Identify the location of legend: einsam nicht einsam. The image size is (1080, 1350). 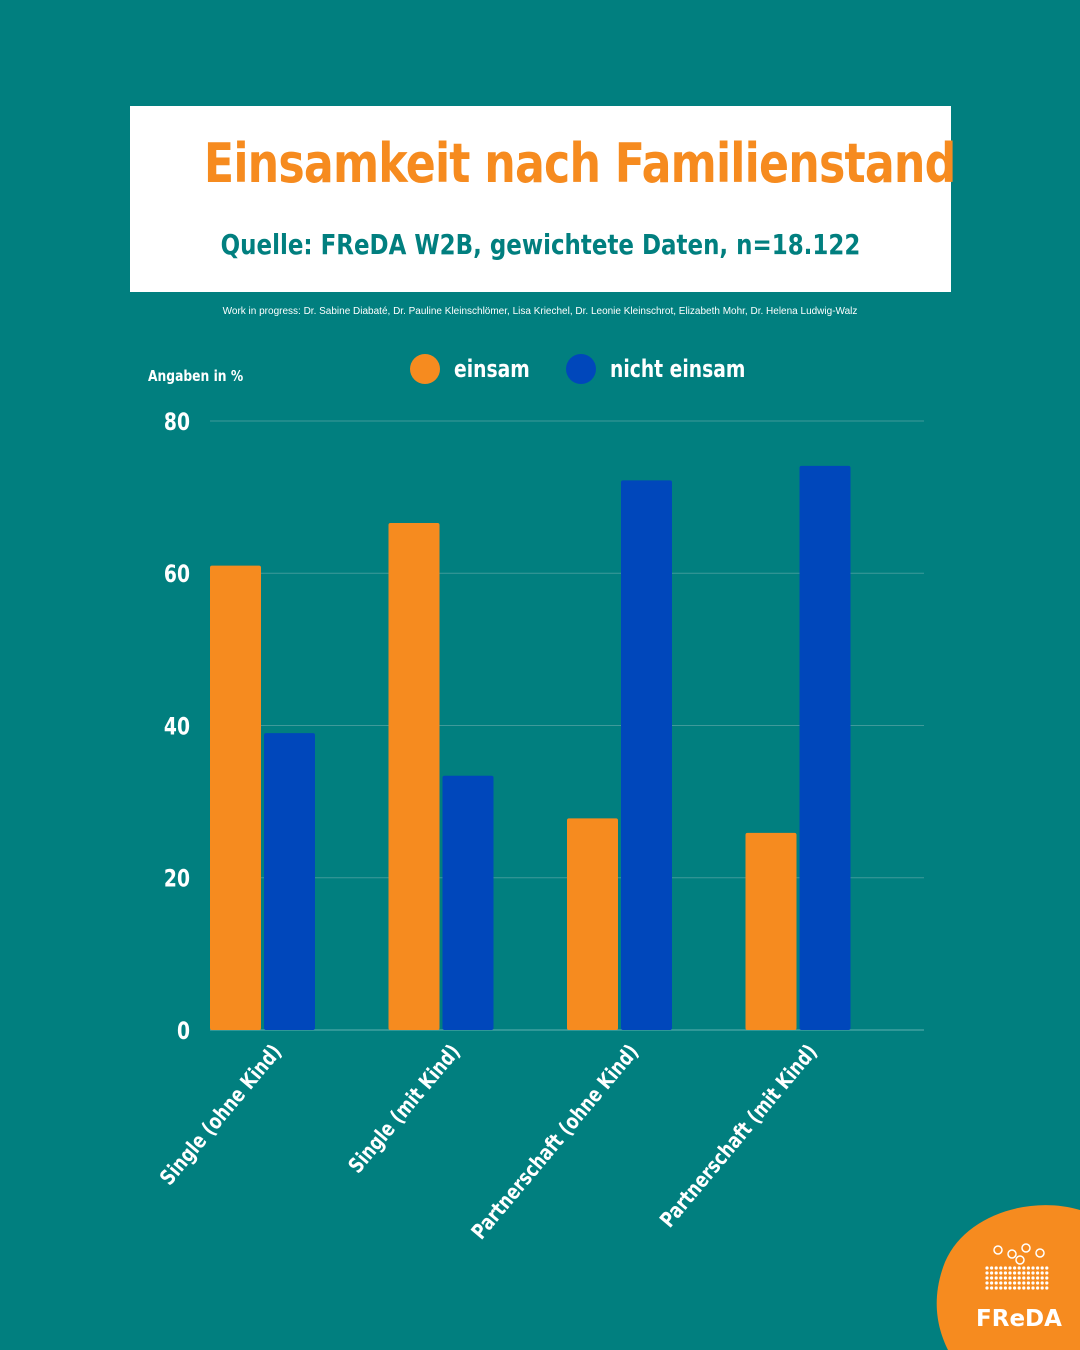
(540, 372).